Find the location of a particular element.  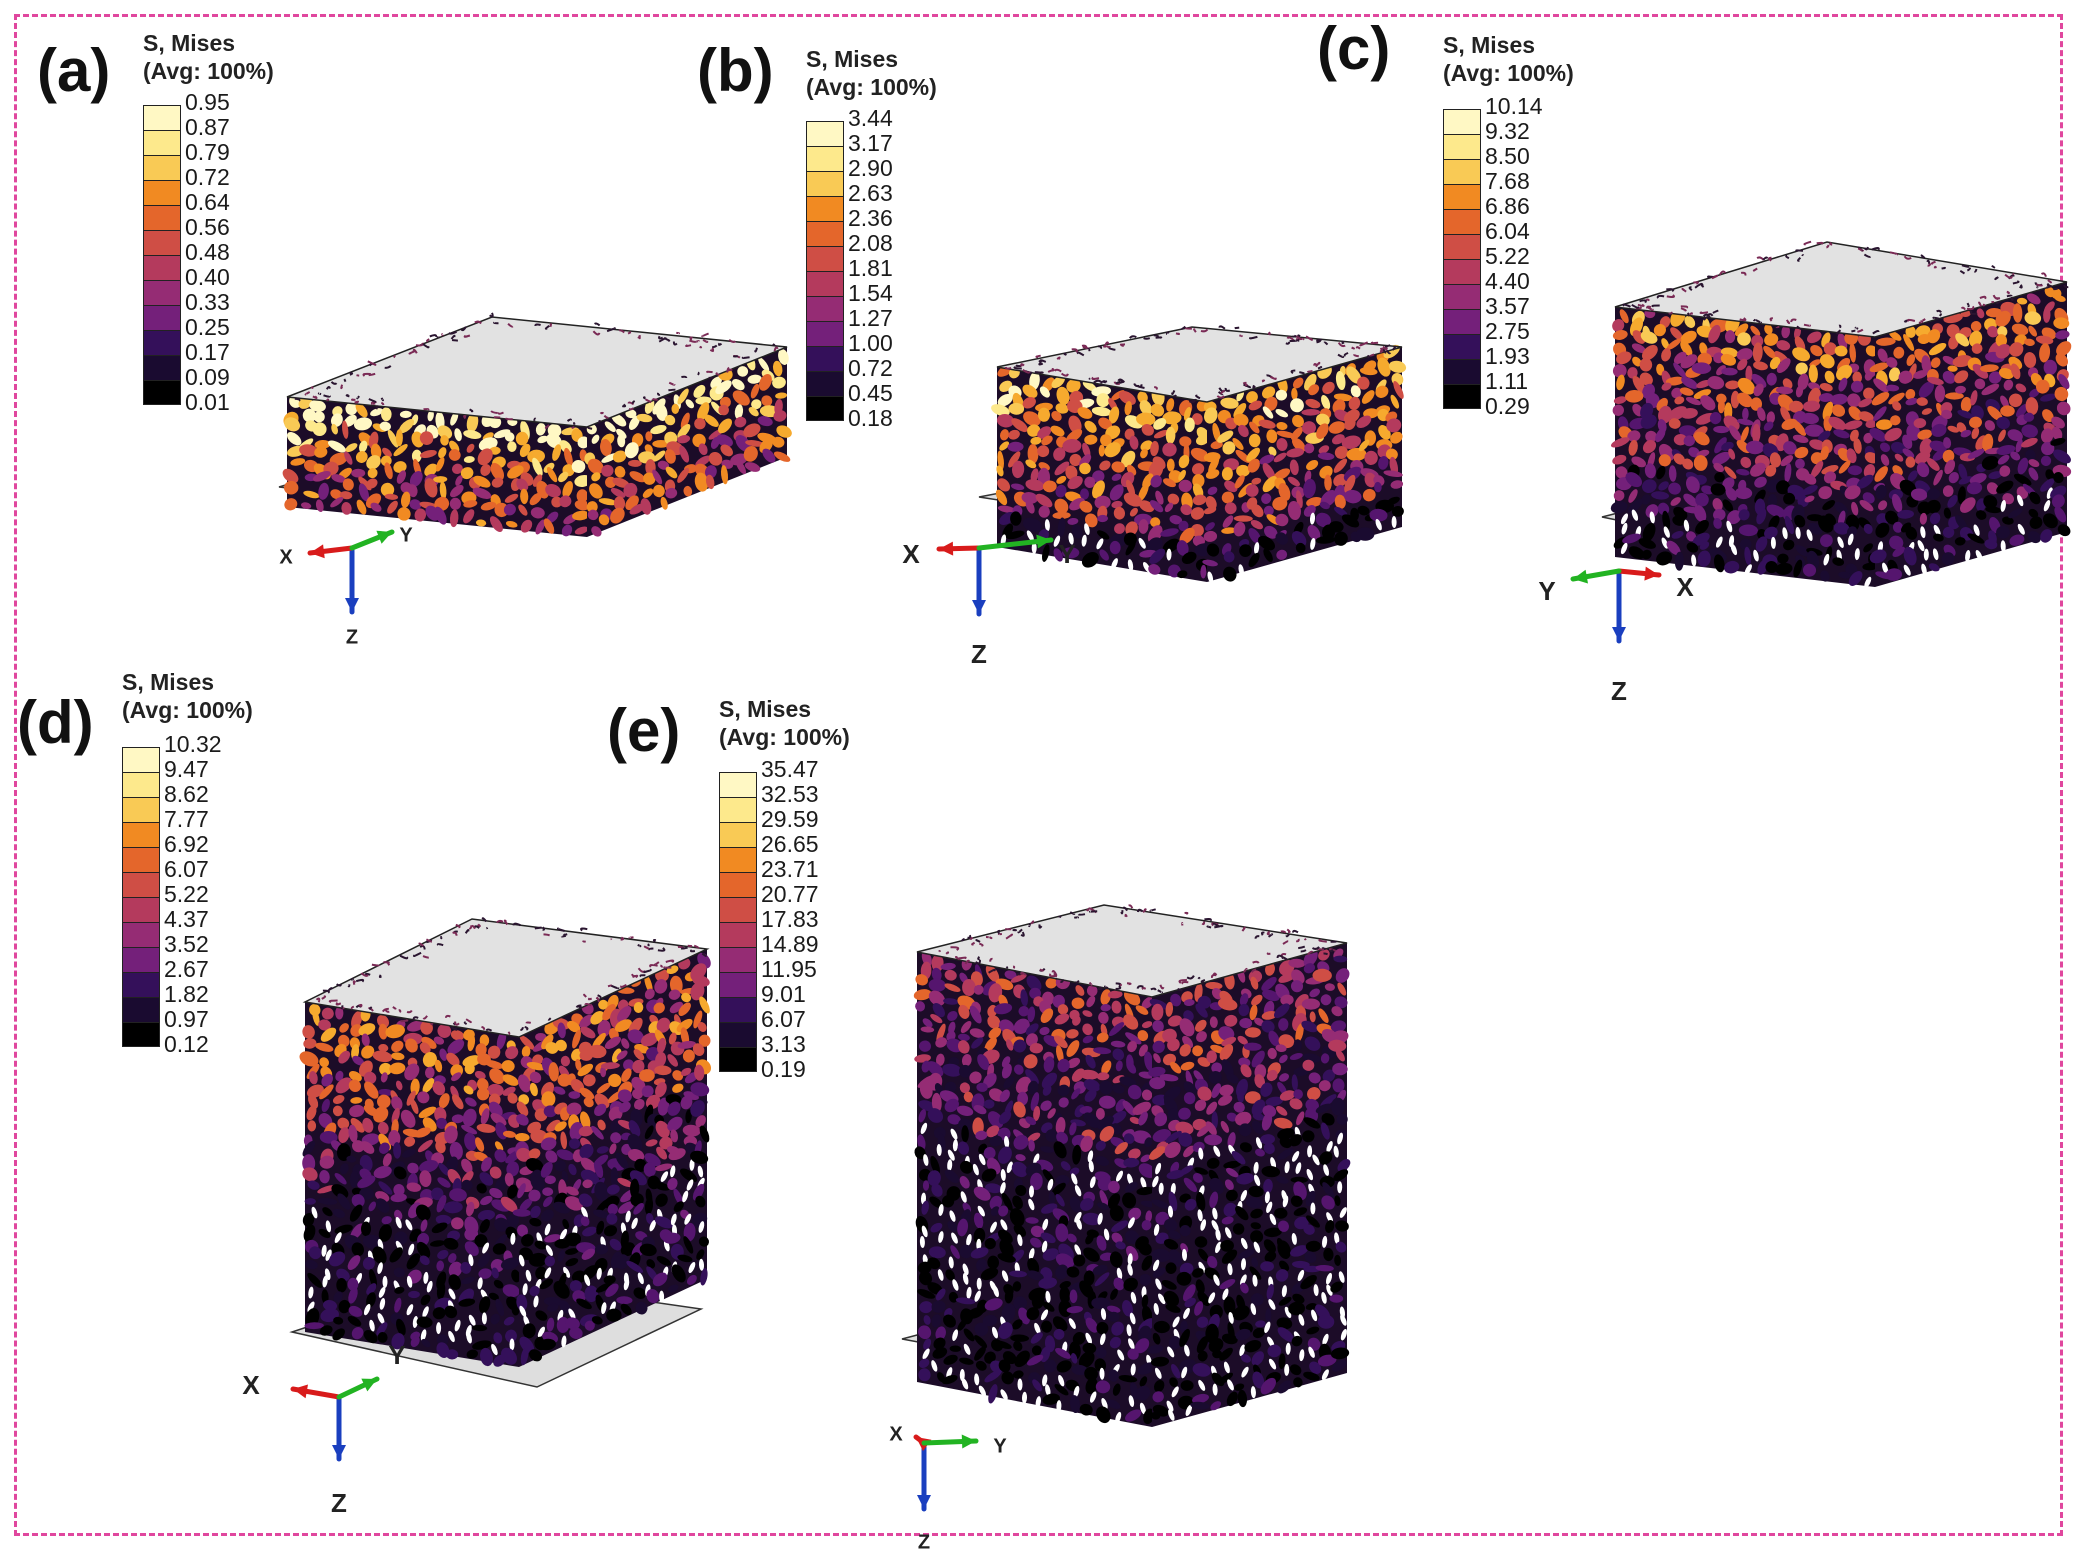

color-scale is located at coordinates (1462, 259).